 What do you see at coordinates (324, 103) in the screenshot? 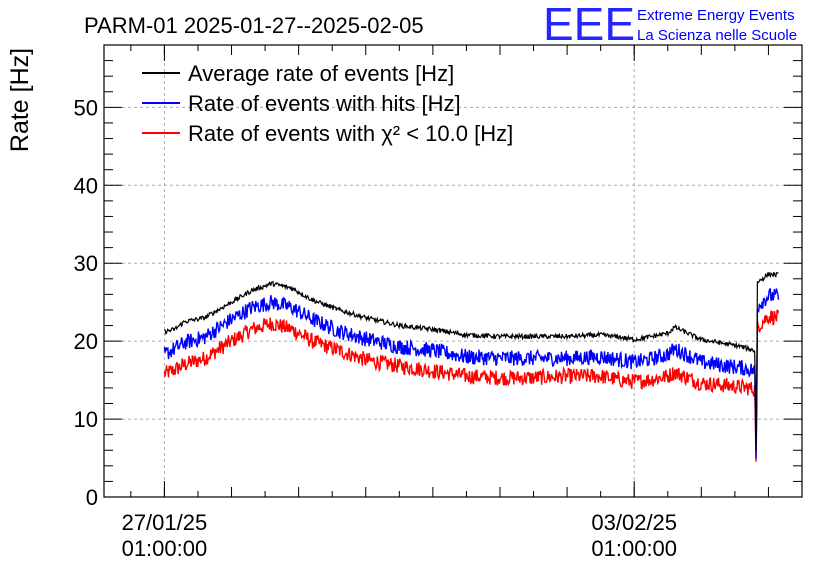
I see `legend-label-1: Rate of events with hits [Hz]` at bounding box center [324, 103].